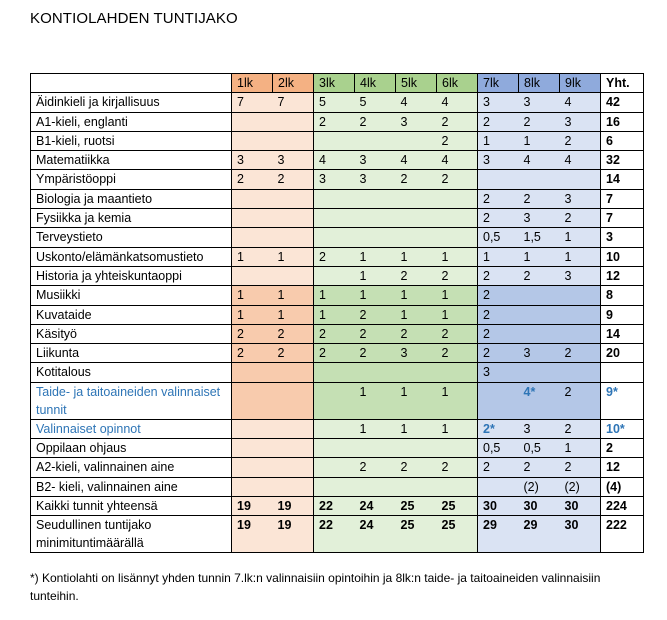 Image resolution: width=667 pixels, height=620 pixels. I want to click on total-cell: 16, so click(622, 121).